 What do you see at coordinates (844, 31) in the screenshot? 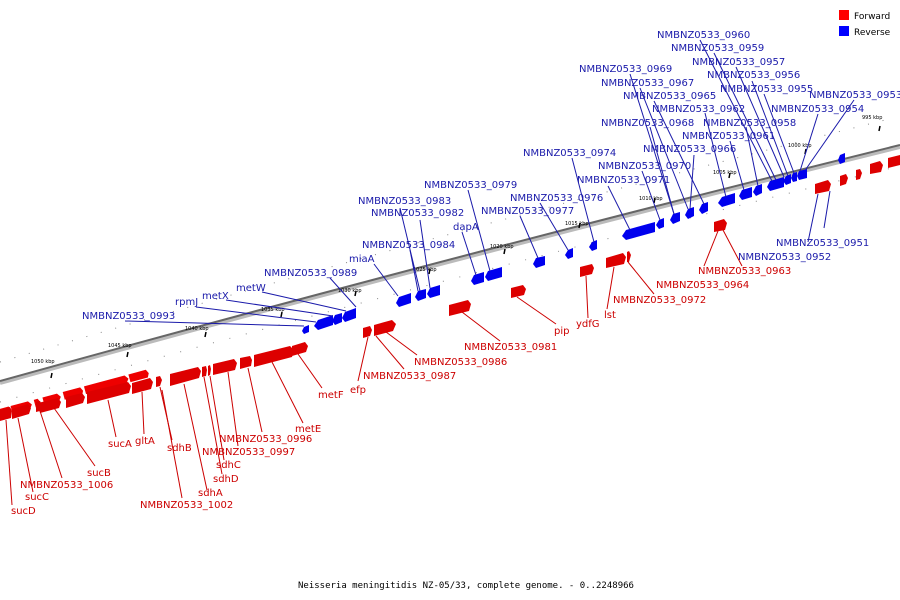
I see `legend-reverse-swatch` at bounding box center [844, 31].